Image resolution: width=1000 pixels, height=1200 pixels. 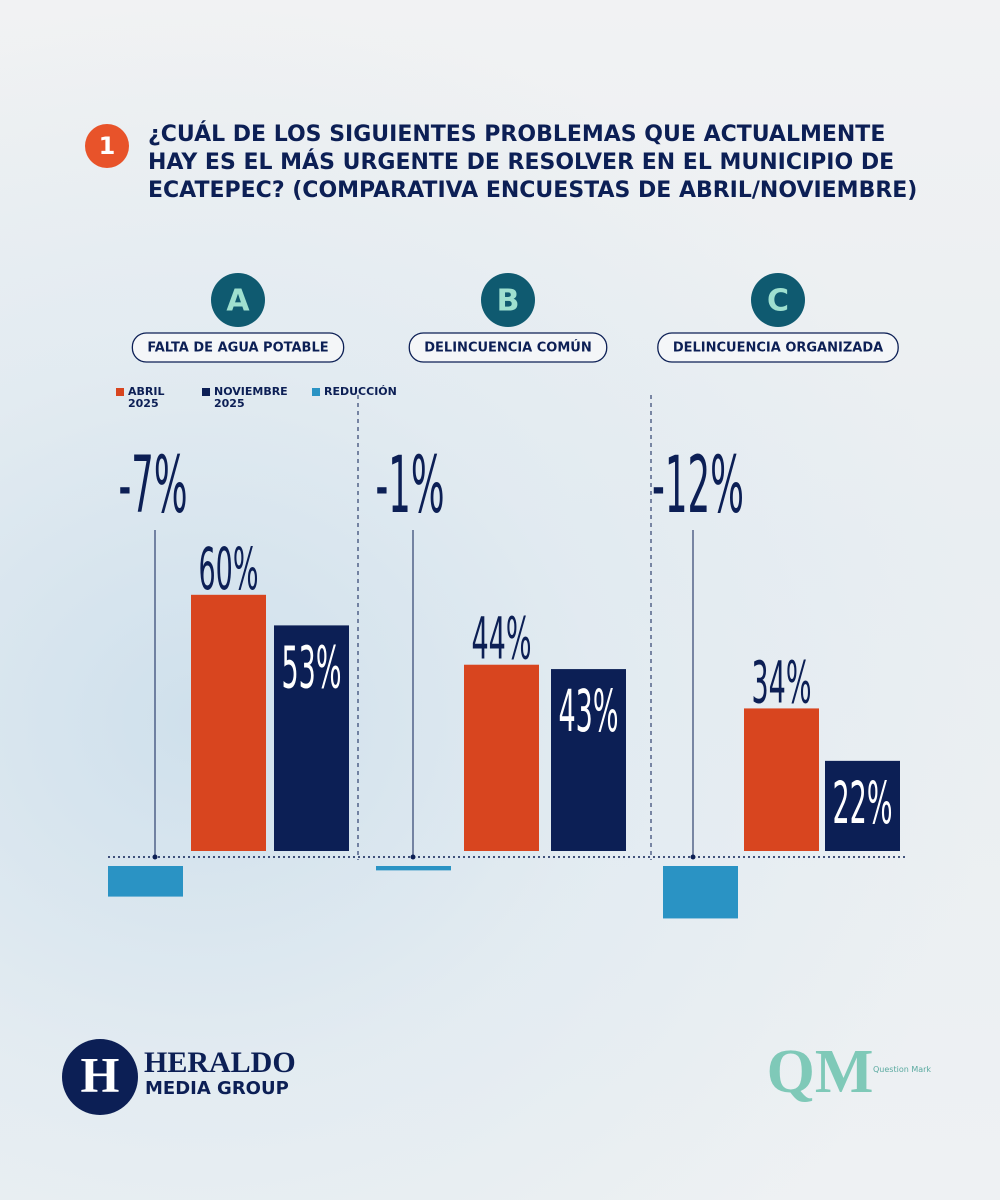 What do you see at coordinates (217, 1088) in the screenshot?
I see `heraldo-sub: MEDIA GROUP` at bounding box center [217, 1088].